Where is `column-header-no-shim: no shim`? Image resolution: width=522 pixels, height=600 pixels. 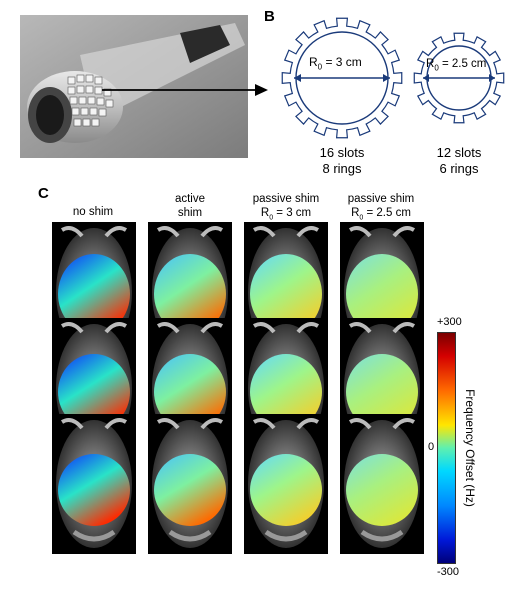
column-header-no-shim: no shim is located at coordinates (93, 212).